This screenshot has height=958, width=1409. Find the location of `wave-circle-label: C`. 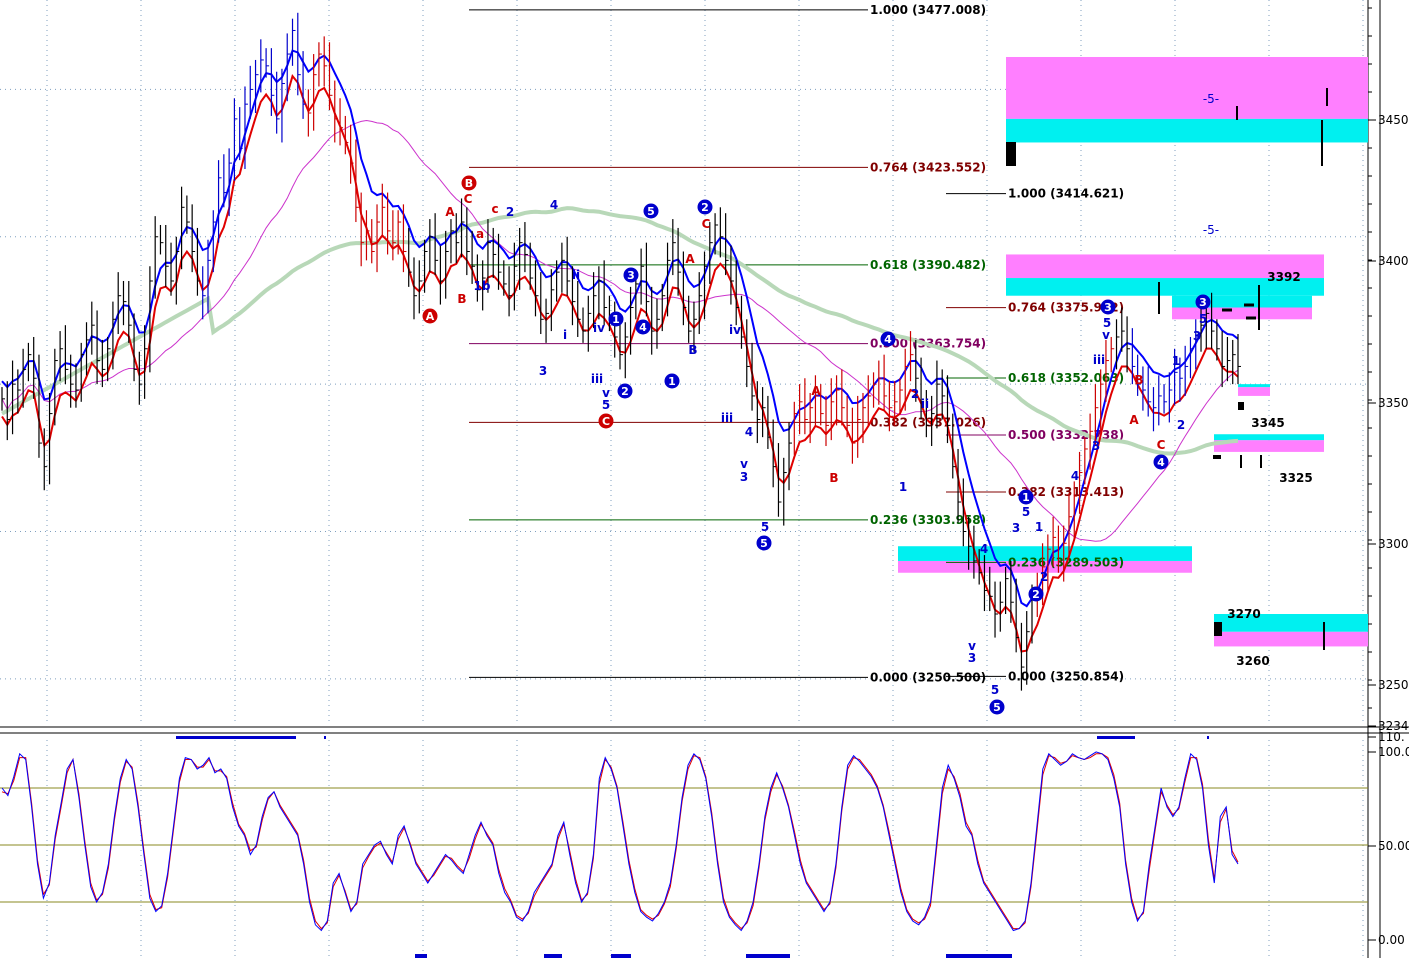

wave-circle-label: C is located at coordinates (606, 421).